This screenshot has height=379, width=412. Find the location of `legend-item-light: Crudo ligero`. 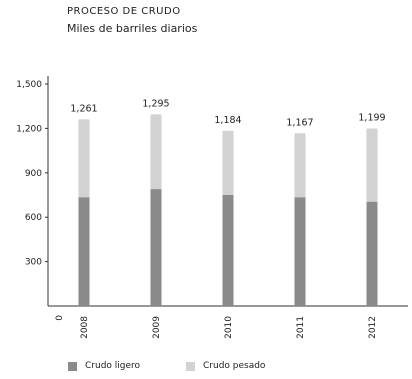

legend-item-light: Crudo ligero is located at coordinates (104, 366).